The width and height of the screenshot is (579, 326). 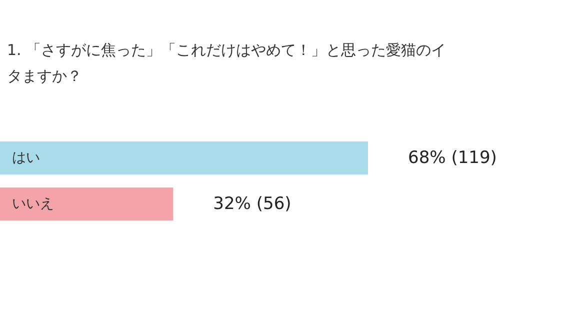 I want to click on y-tick-label: いいえ, so click(x=33, y=204).